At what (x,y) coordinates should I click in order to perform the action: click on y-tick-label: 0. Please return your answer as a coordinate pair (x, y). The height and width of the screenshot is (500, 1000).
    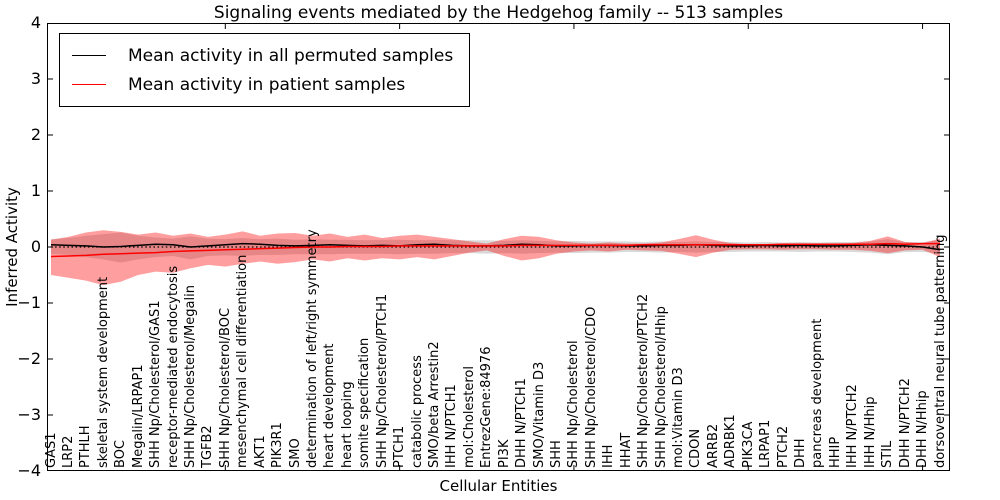
    Looking at the image, I should click on (35, 246).